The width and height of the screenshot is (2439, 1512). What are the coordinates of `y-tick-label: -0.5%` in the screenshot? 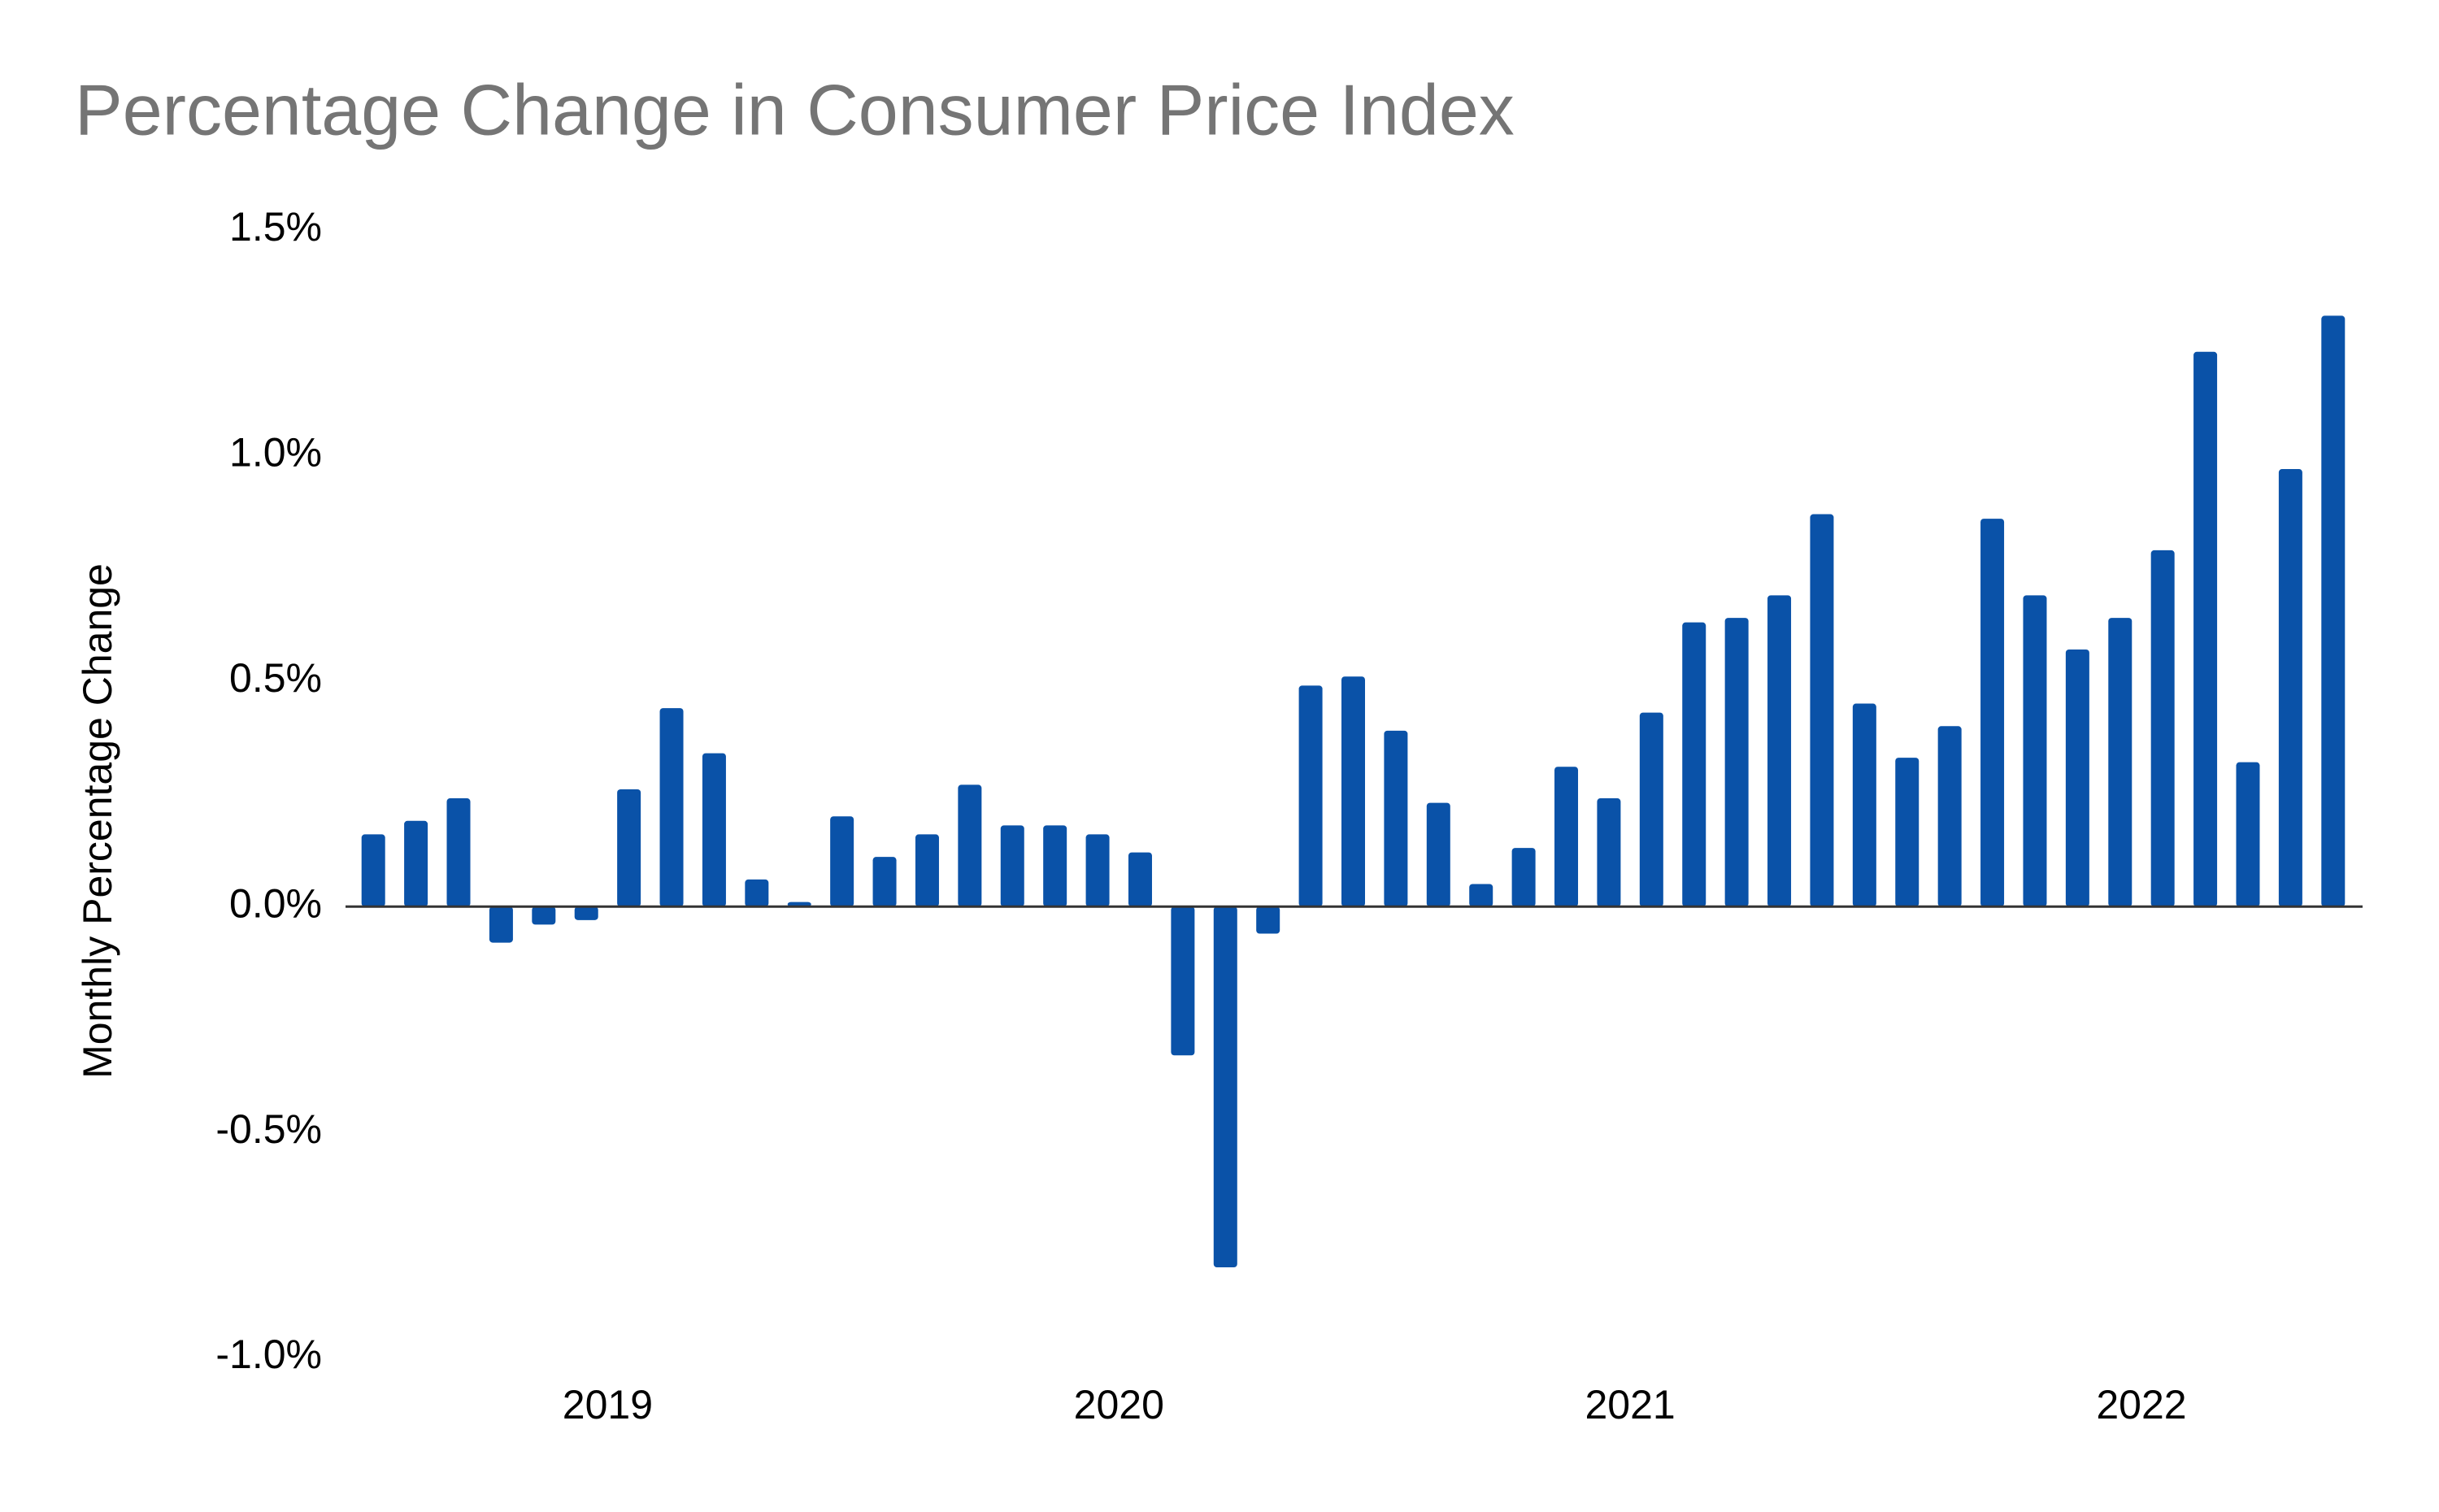 It's located at (268, 1129).